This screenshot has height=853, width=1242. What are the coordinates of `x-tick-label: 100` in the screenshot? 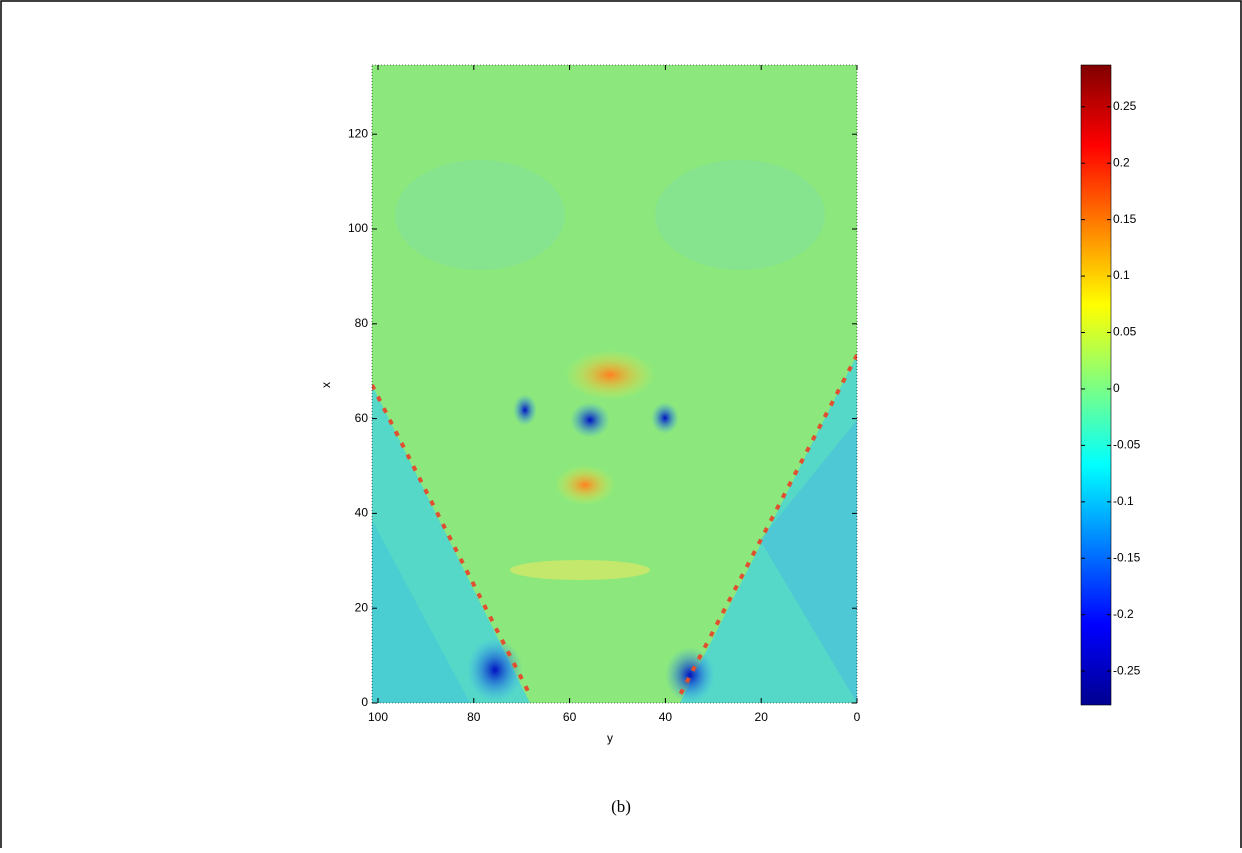 It's located at (378, 717).